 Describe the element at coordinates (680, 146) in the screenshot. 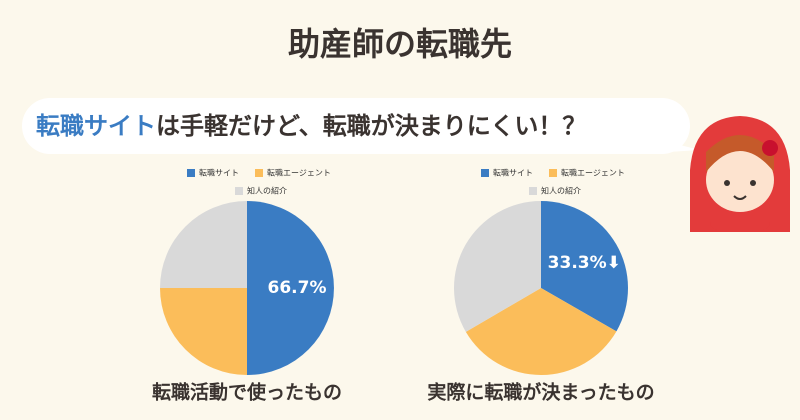

I see `bubble-tail` at that location.